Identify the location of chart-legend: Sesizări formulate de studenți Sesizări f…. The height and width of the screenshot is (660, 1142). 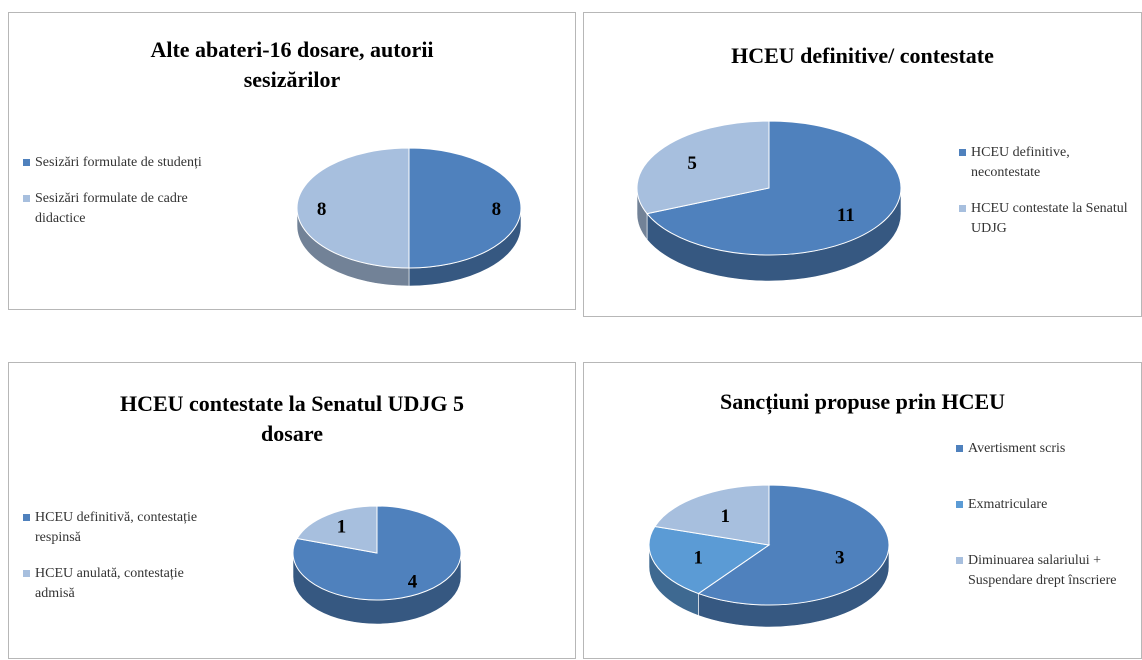
(118, 199).